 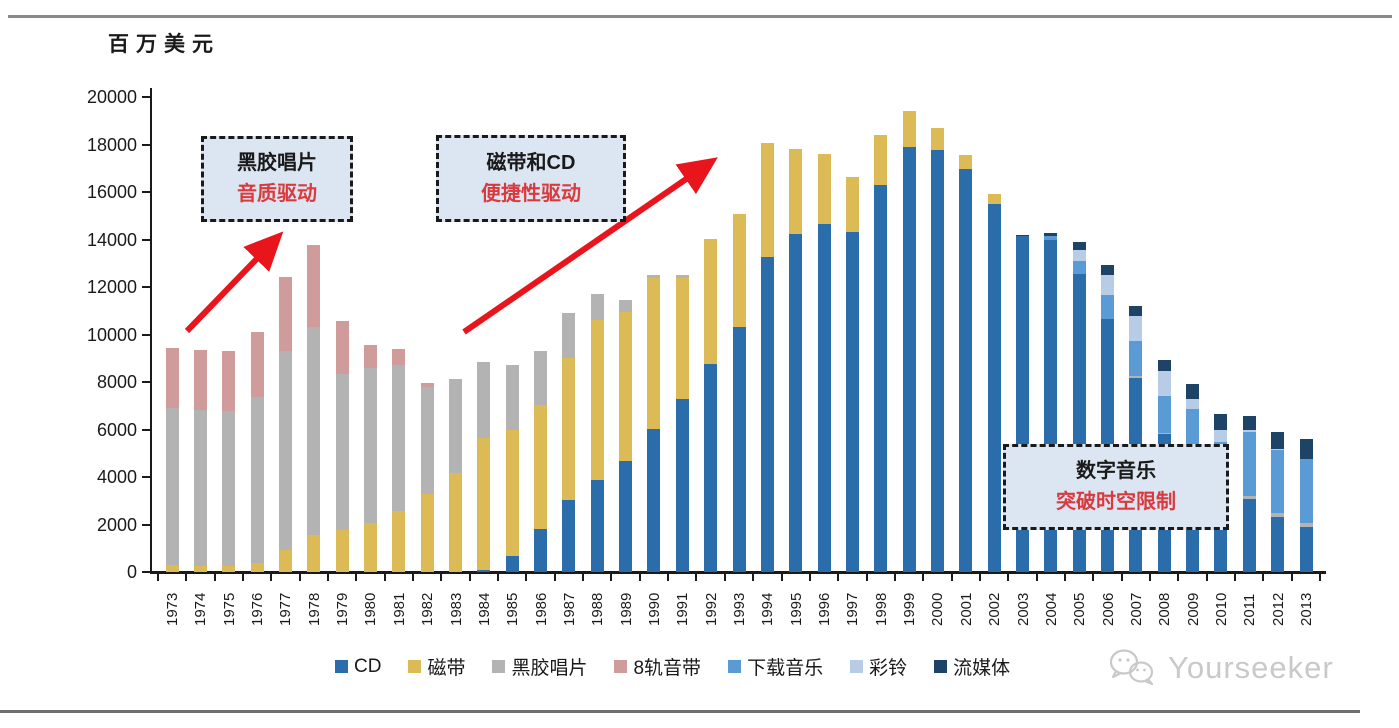 I want to click on bar-segment-1974-磁带, so click(x=200, y=568).